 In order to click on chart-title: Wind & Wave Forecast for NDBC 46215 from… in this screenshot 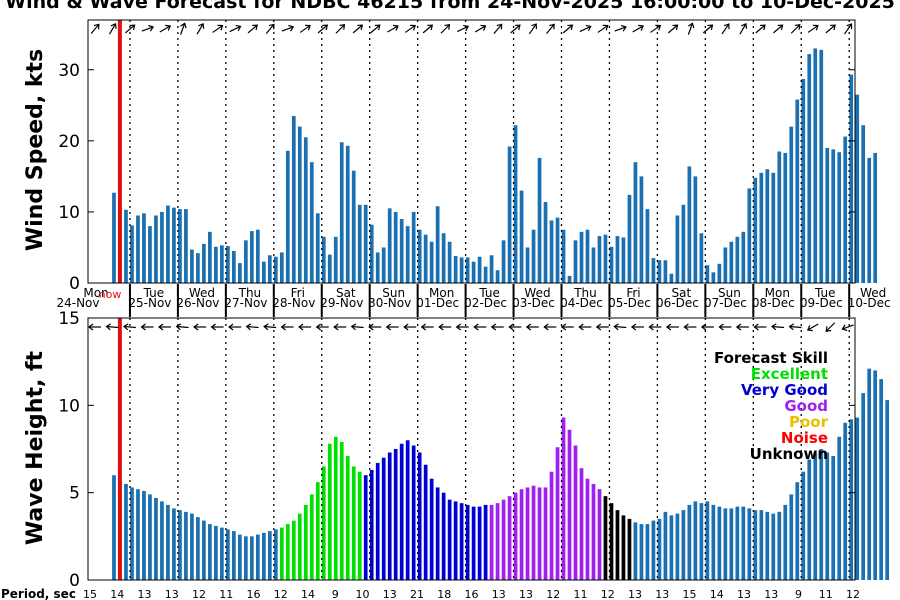, I will do `click(450, 6)`.